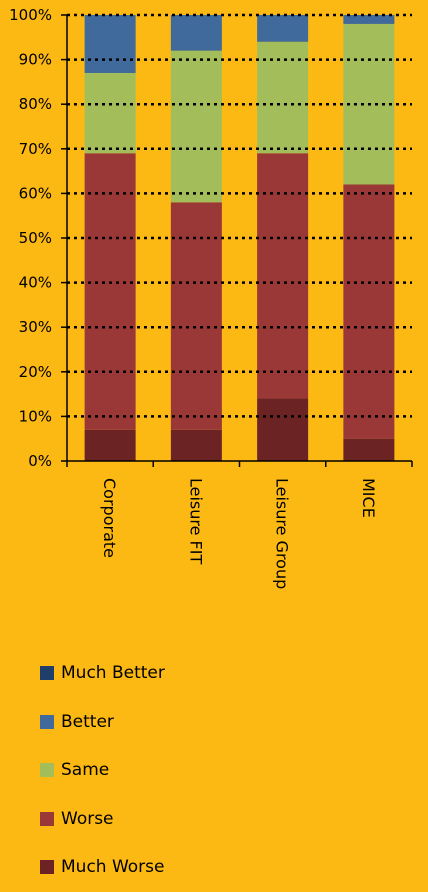 Image resolution: width=428 pixels, height=892 pixels. What do you see at coordinates (283, 276) in the screenshot?
I see `bar-segment-leisure-group-worse` at bounding box center [283, 276].